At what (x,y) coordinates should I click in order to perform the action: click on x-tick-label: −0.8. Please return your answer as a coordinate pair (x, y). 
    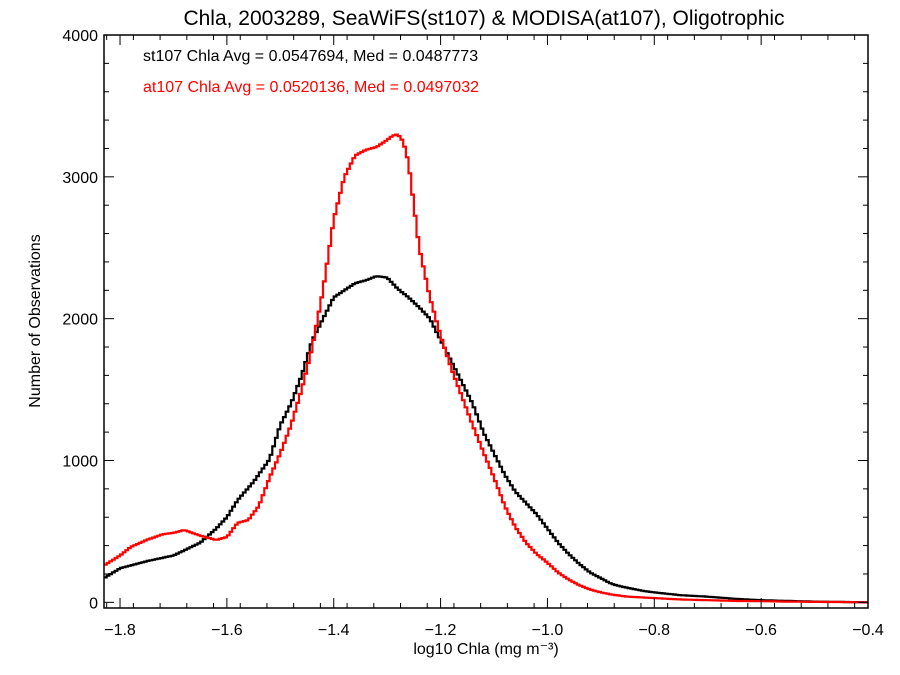
    Looking at the image, I should click on (654, 630).